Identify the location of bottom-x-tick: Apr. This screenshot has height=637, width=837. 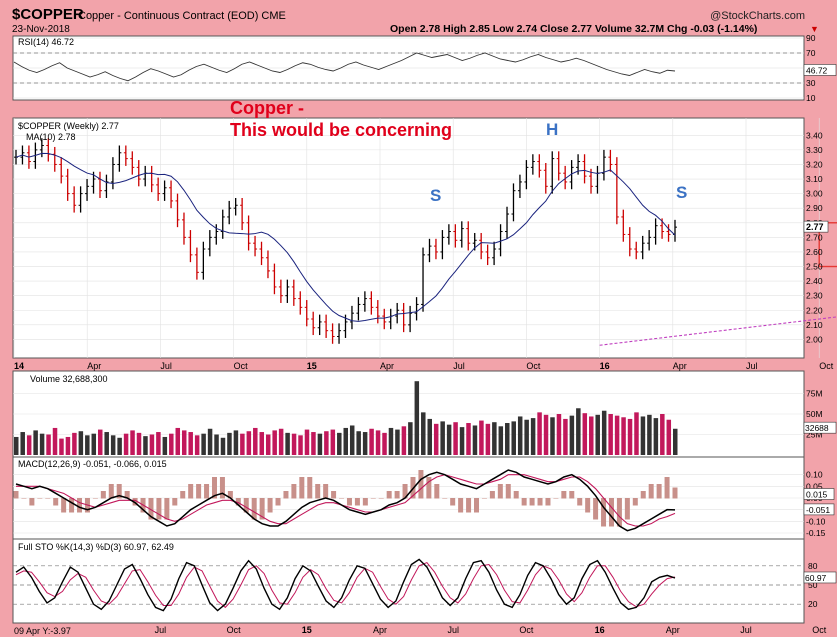
(673, 630).